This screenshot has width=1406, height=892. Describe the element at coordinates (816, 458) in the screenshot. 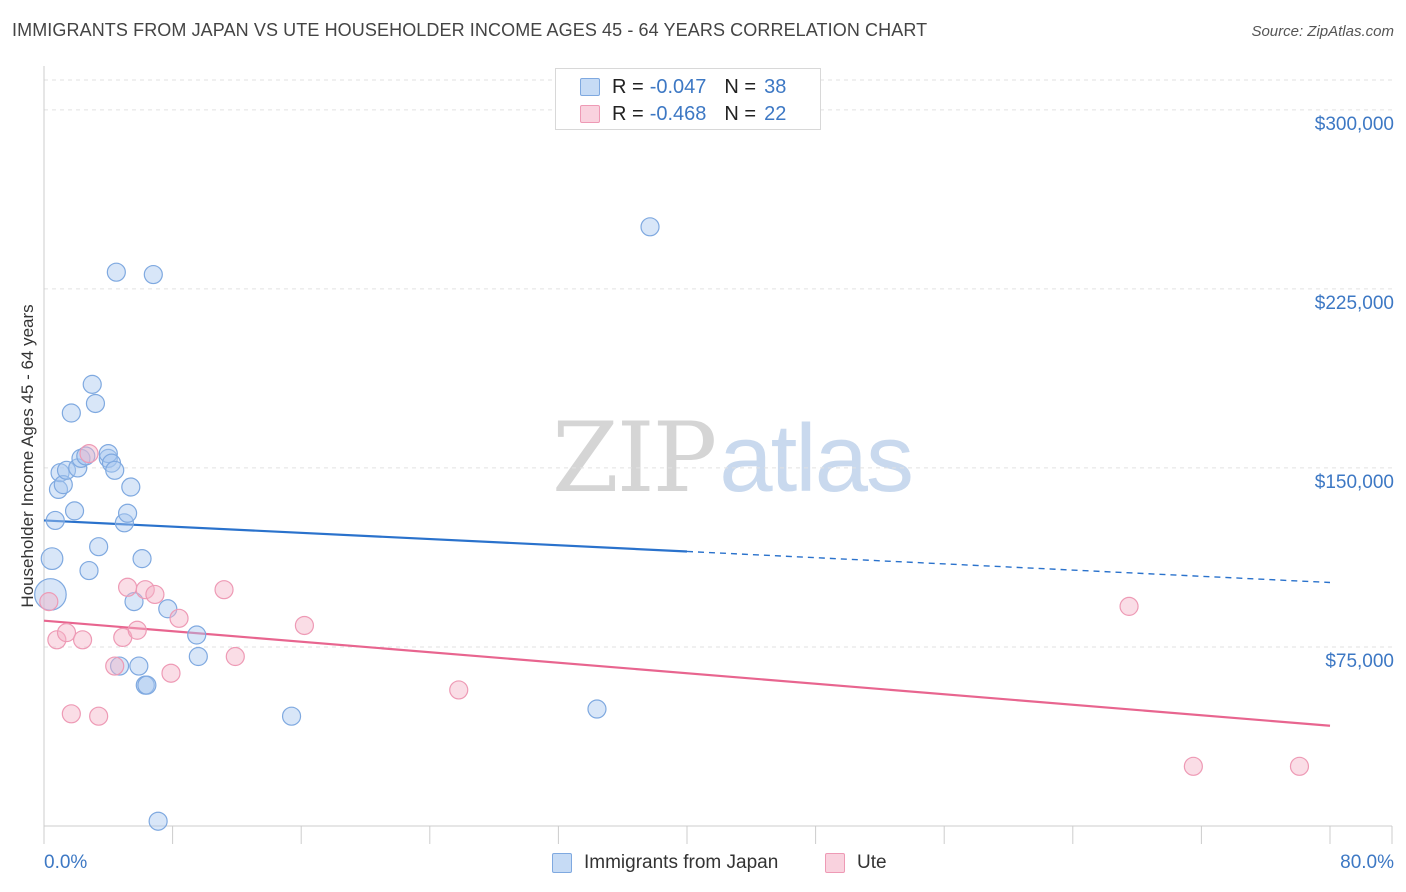

I see `watermark-atlas: atlas` at that location.